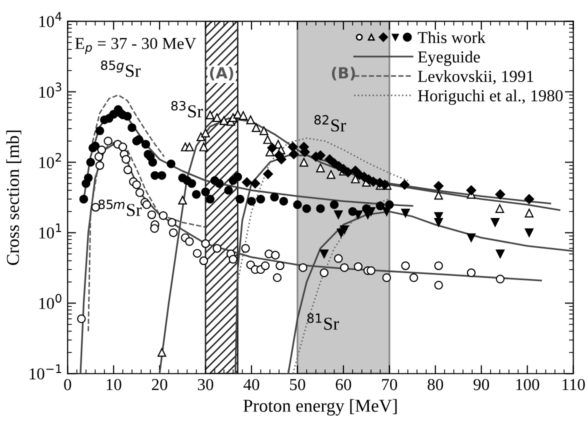 Image resolution: width=588 pixels, height=427 pixels. What do you see at coordinates (160, 384) in the screenshot?
I see `x-tick-label: 20` at bounding box center [160, 384].